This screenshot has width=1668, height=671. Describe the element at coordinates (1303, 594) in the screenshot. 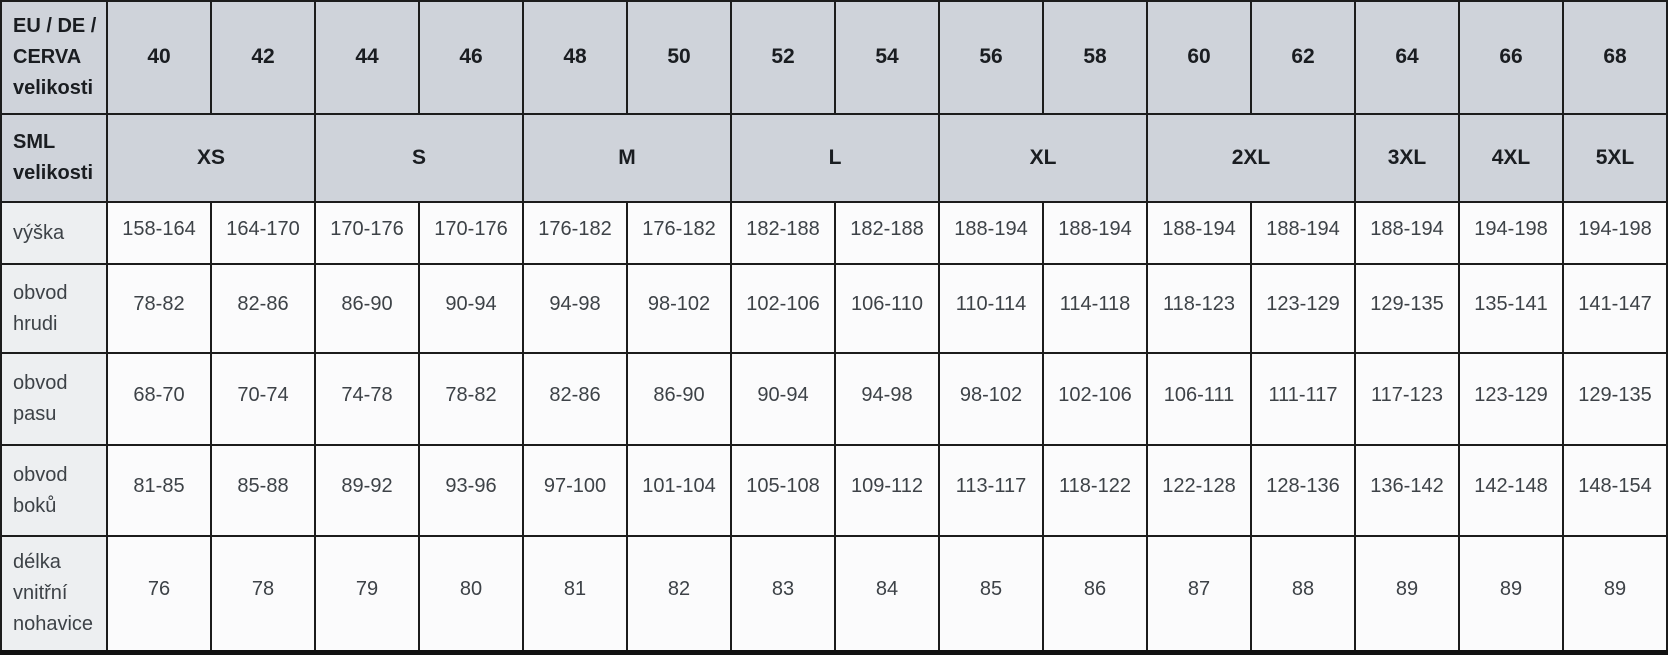

I see `measurement-value-cell: 88` at that location.